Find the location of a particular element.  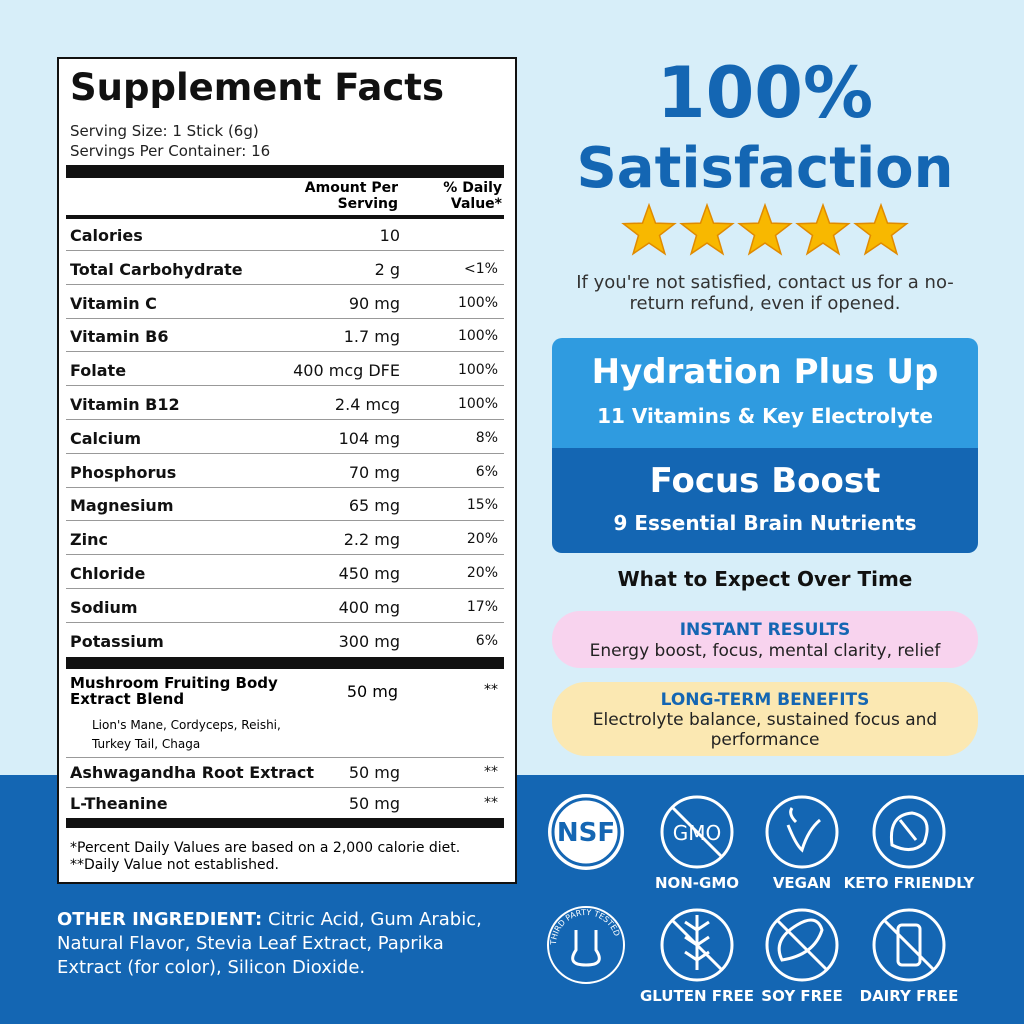

third-party-text: THIRD PARTY TESTED is located at coordinates (585, 927).